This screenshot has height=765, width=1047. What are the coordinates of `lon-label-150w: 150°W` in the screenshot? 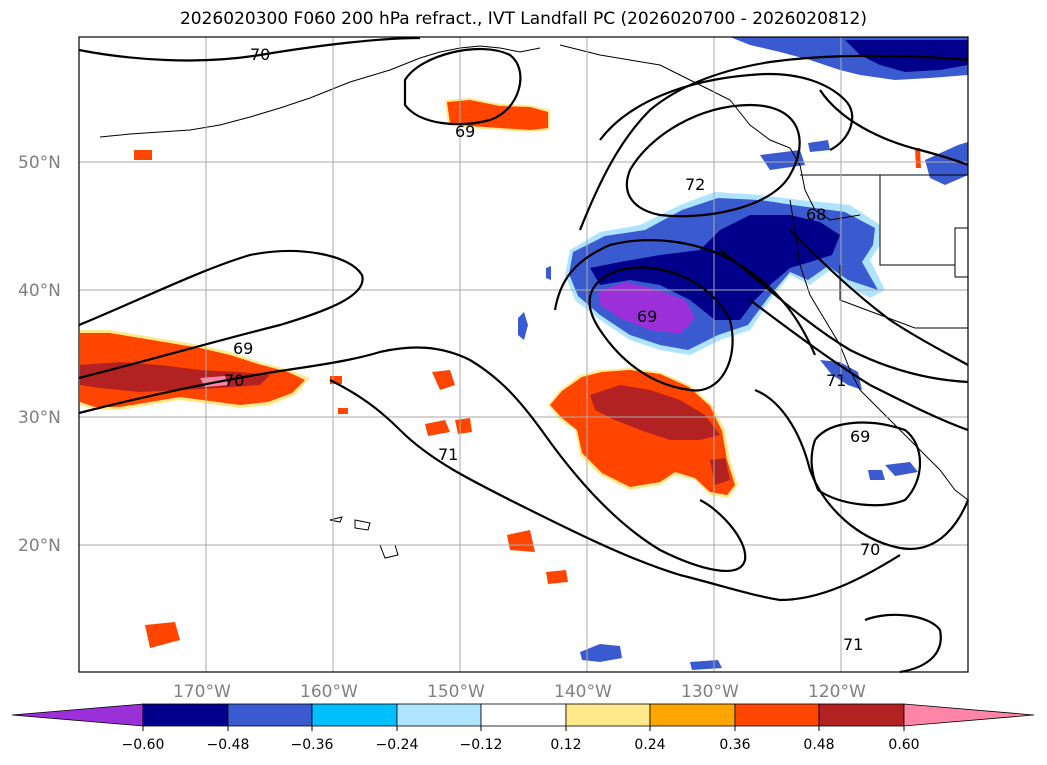 It's located at (456, 692).